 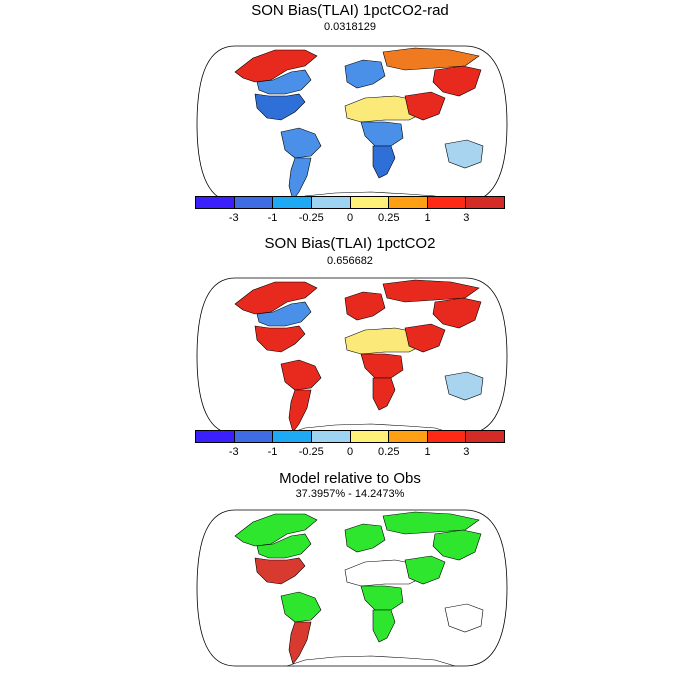 I want to click on panel-3-map, so click(x=355, y=588).